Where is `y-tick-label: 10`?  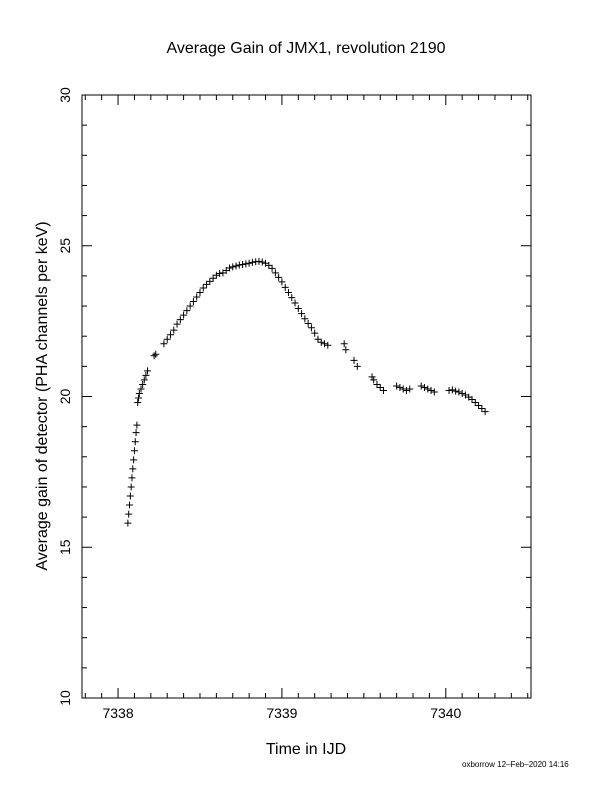
y-tick-label: 10 is located at coordinates (65, 698).